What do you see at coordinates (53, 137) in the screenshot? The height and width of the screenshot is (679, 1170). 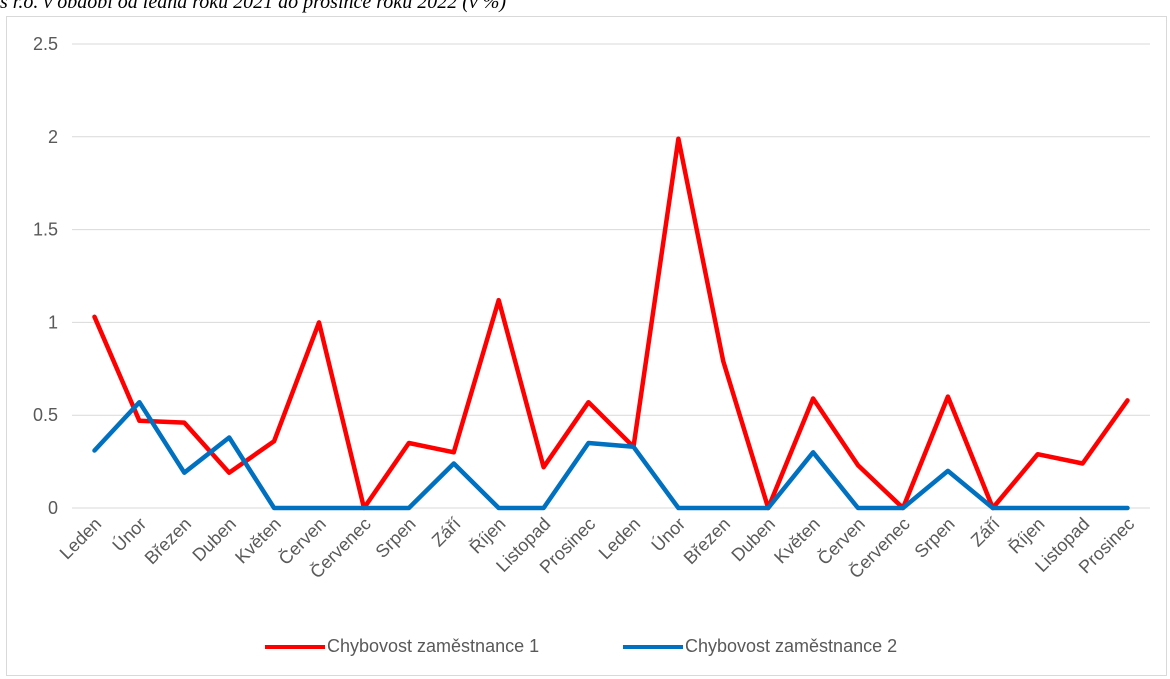 I see `y-tick-label: 2` at bounding box center [53, 137].